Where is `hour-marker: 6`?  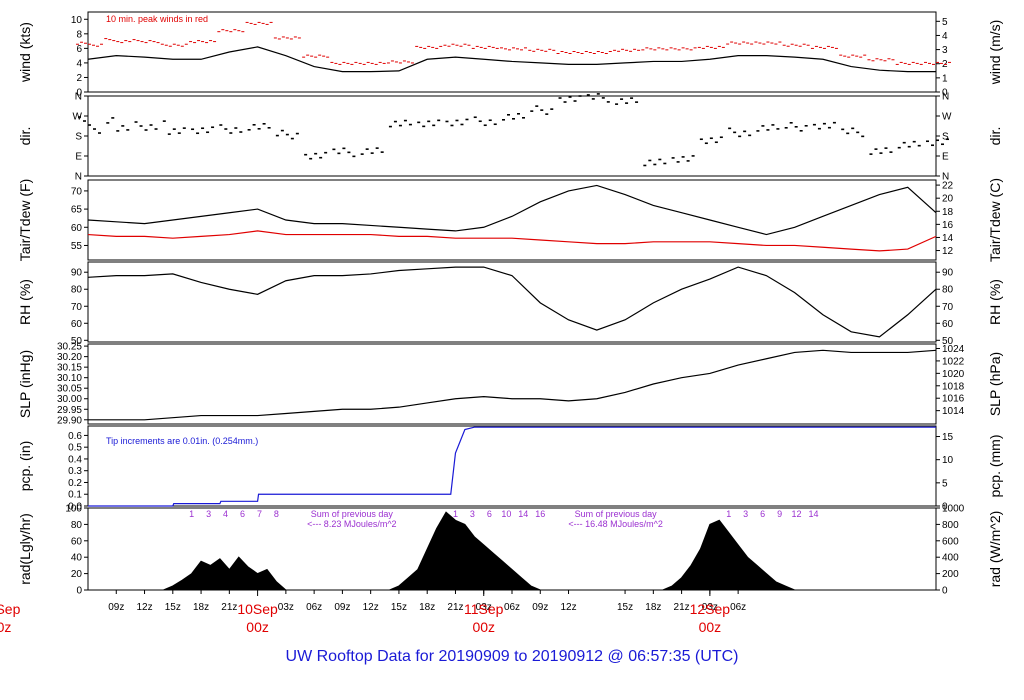 hour-marker: 6 is located at coordinates (762, 514).